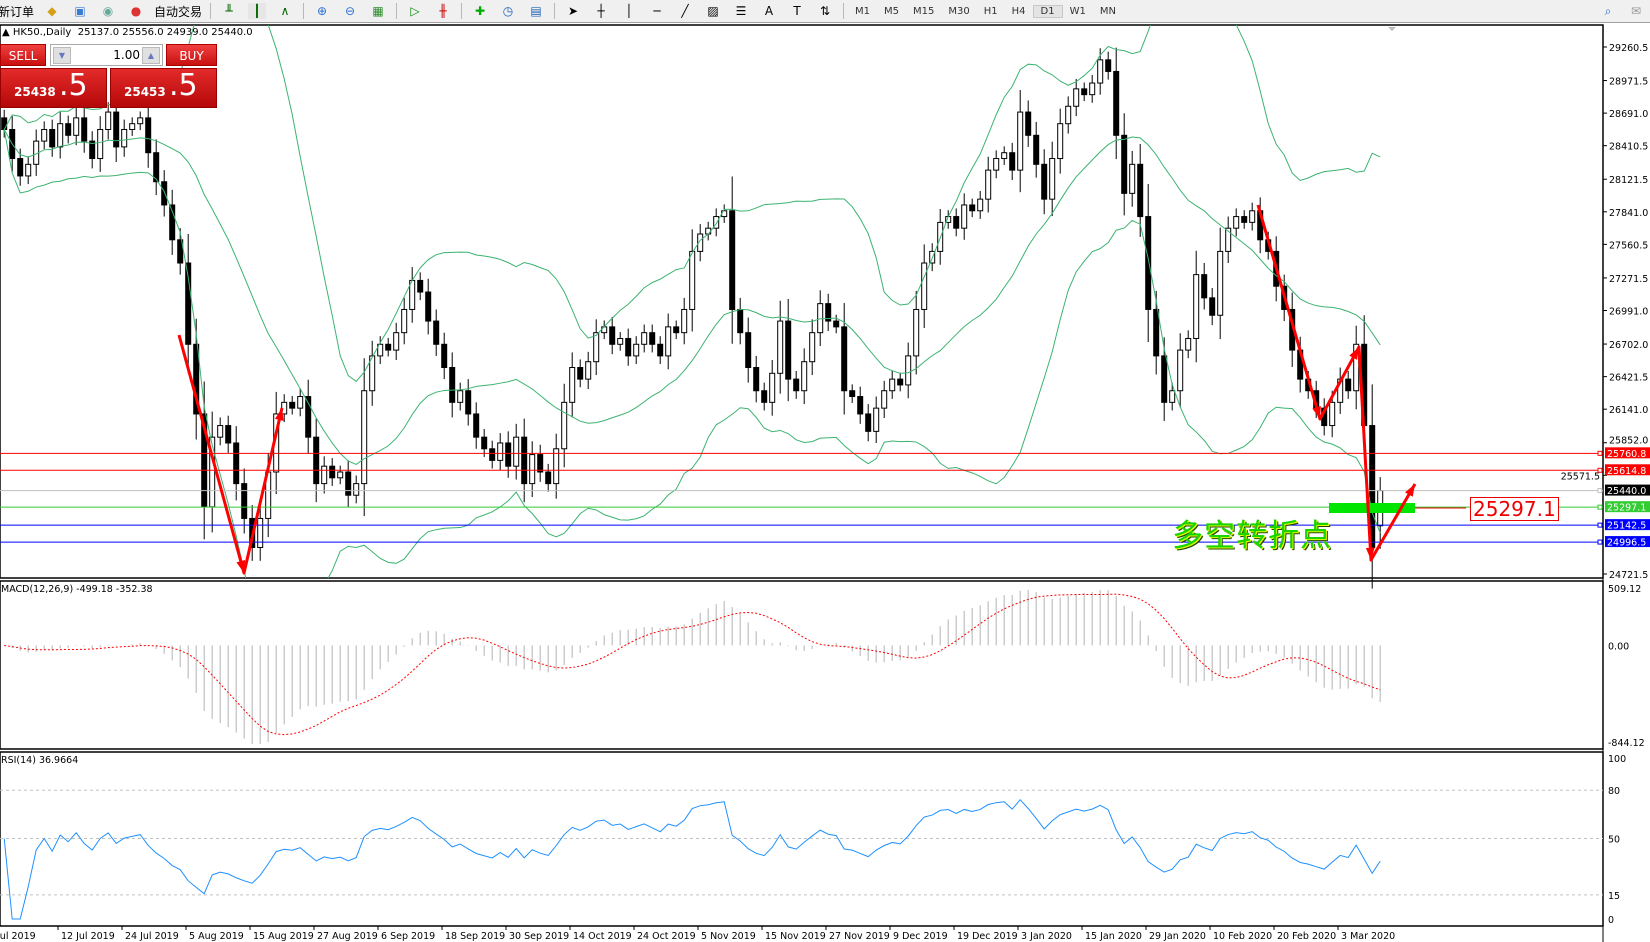 The height and width of the screenshot is (942, 1650). Describe the element at coordinates (1600, 542) in the screenshot. I see `level-handle` at that location.